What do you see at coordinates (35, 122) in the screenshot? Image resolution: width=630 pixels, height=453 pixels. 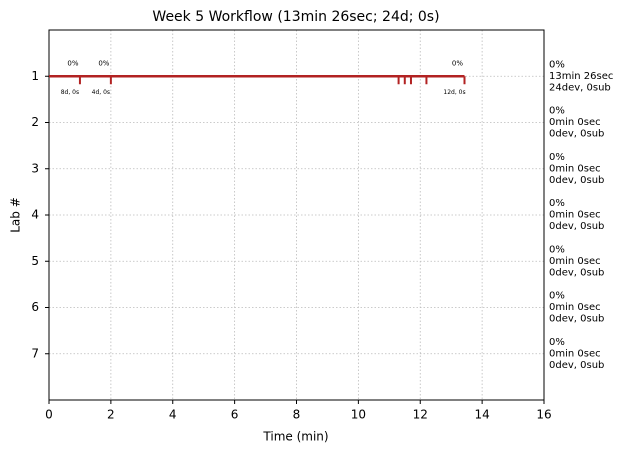 I see `y-tick-label: 2` at bounding box center [35, 122].